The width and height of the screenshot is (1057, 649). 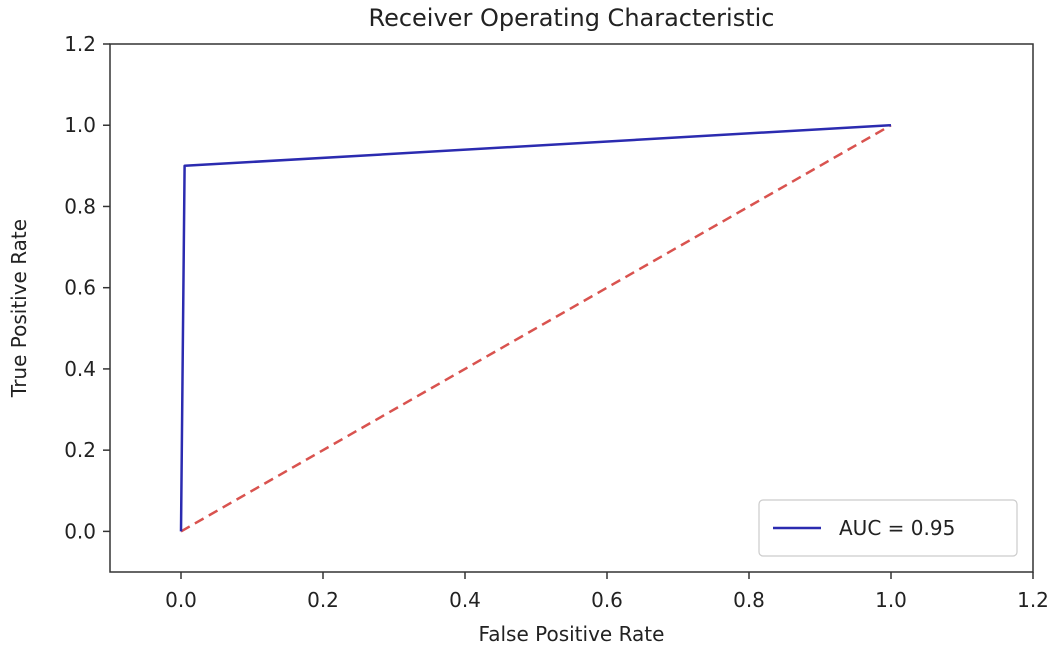 What do you see at coordinates (80, 450) in the screenshot?
I see `y-tick-label: 0.2` at bounding box center [80, 450].